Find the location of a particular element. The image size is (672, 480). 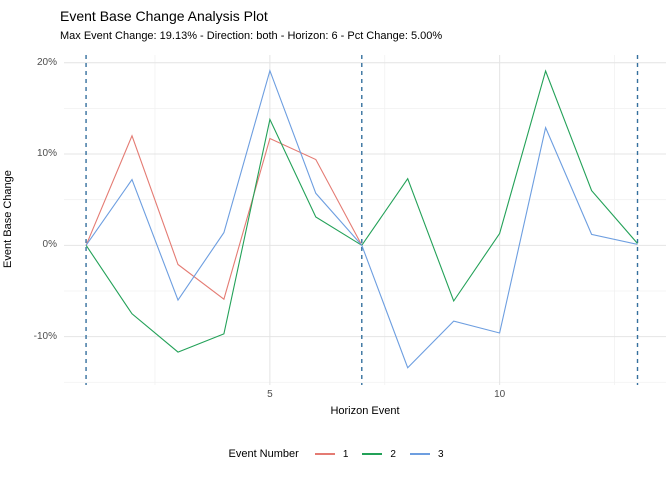

y-tick-label: -10% is located at coordinates (45, 336).